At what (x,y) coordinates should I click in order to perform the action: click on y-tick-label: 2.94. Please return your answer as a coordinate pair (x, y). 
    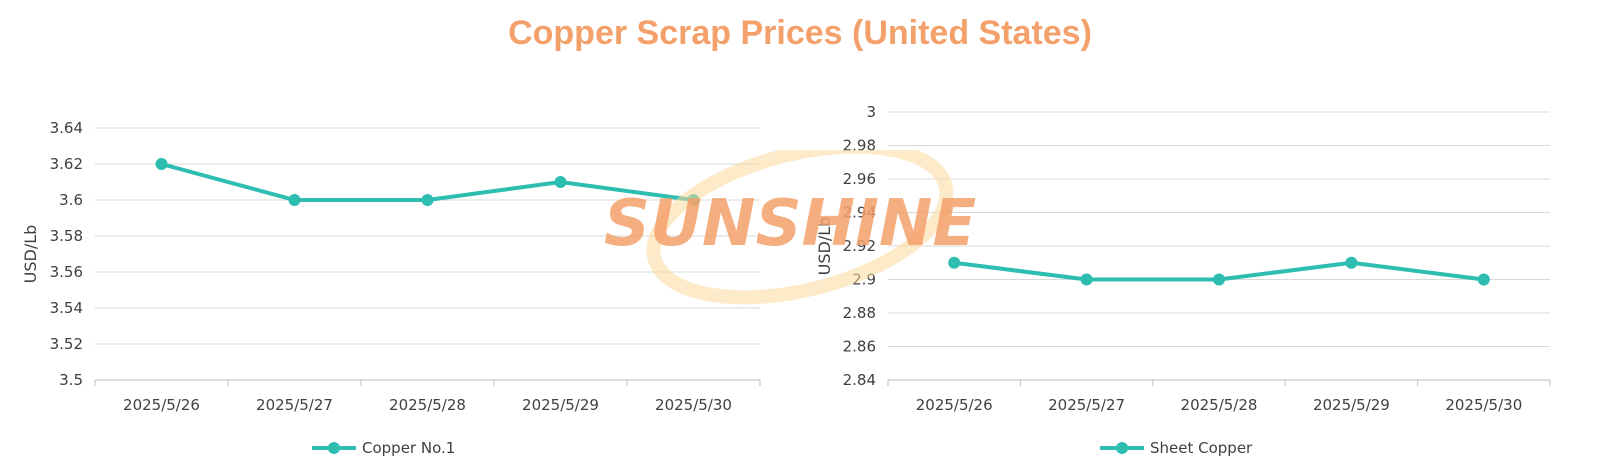
    Looking at the image, I should click on (859, 213).